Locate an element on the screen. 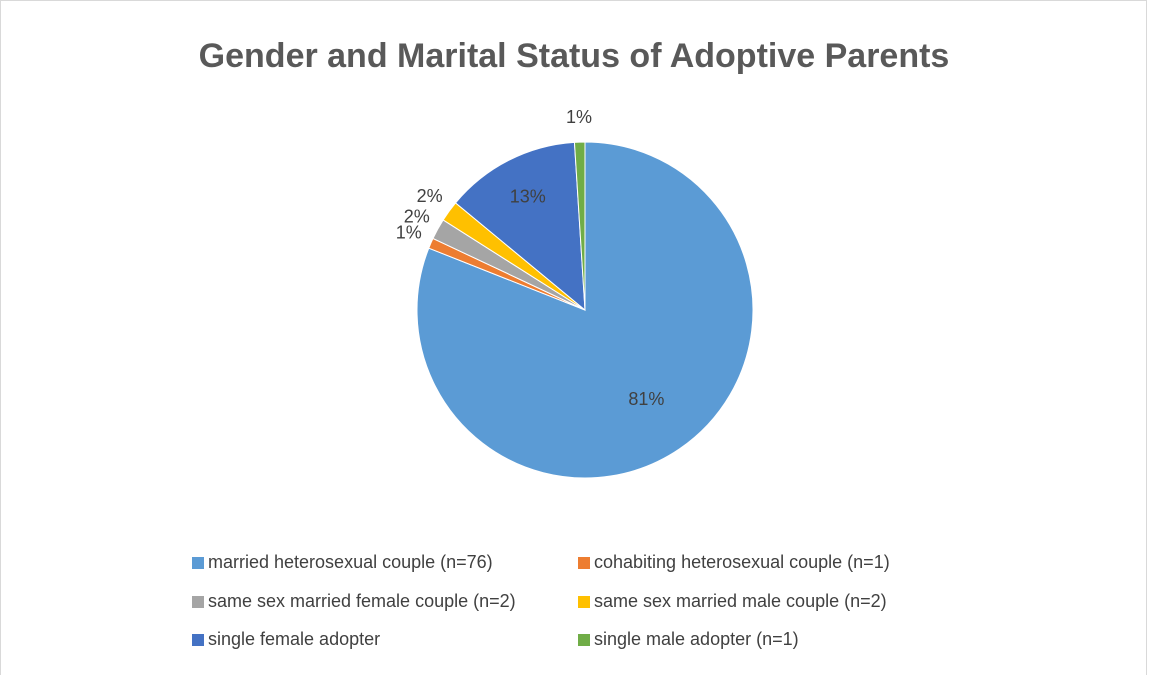 Image resolution: width=1150 pixels, height=675 pixels. legend-label: single female adopter is located at coordinates (294, 639).